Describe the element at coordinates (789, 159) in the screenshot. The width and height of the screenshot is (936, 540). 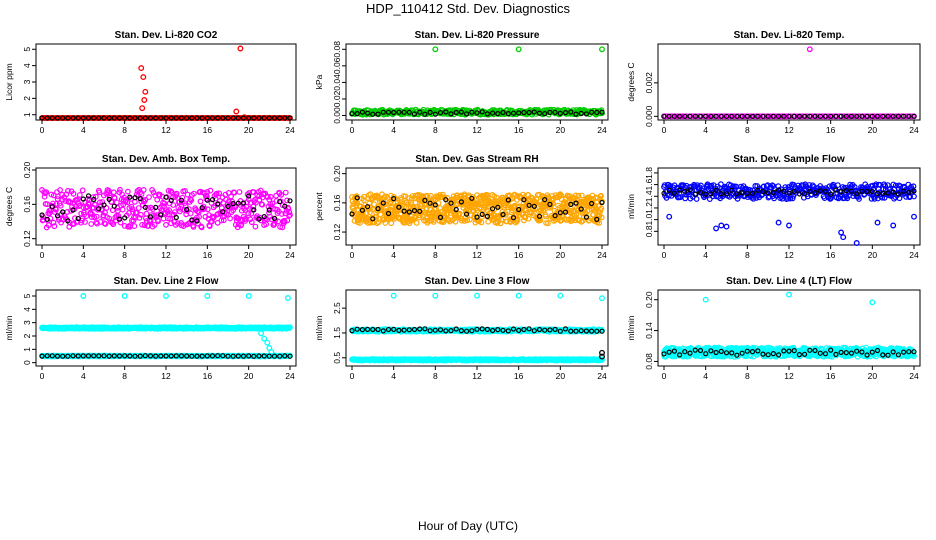
I see `panel-title: Stan. Dev. Sample Flow` at that location.